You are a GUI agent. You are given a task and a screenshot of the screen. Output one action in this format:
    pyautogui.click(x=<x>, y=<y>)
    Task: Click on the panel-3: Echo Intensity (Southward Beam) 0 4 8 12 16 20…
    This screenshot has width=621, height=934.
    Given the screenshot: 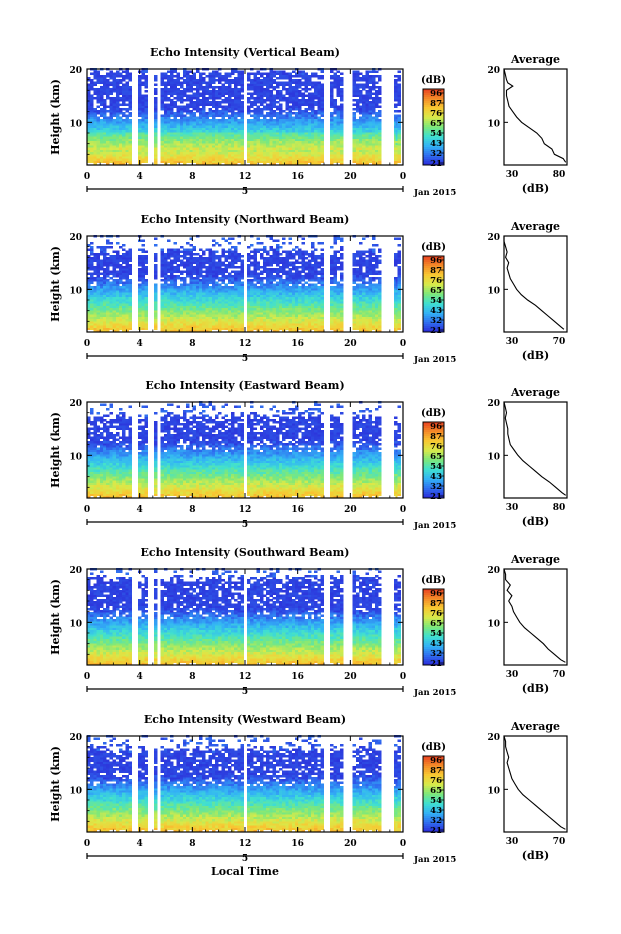 What is the action you would take?
    pyautogui.click(x=308, y=622)
    